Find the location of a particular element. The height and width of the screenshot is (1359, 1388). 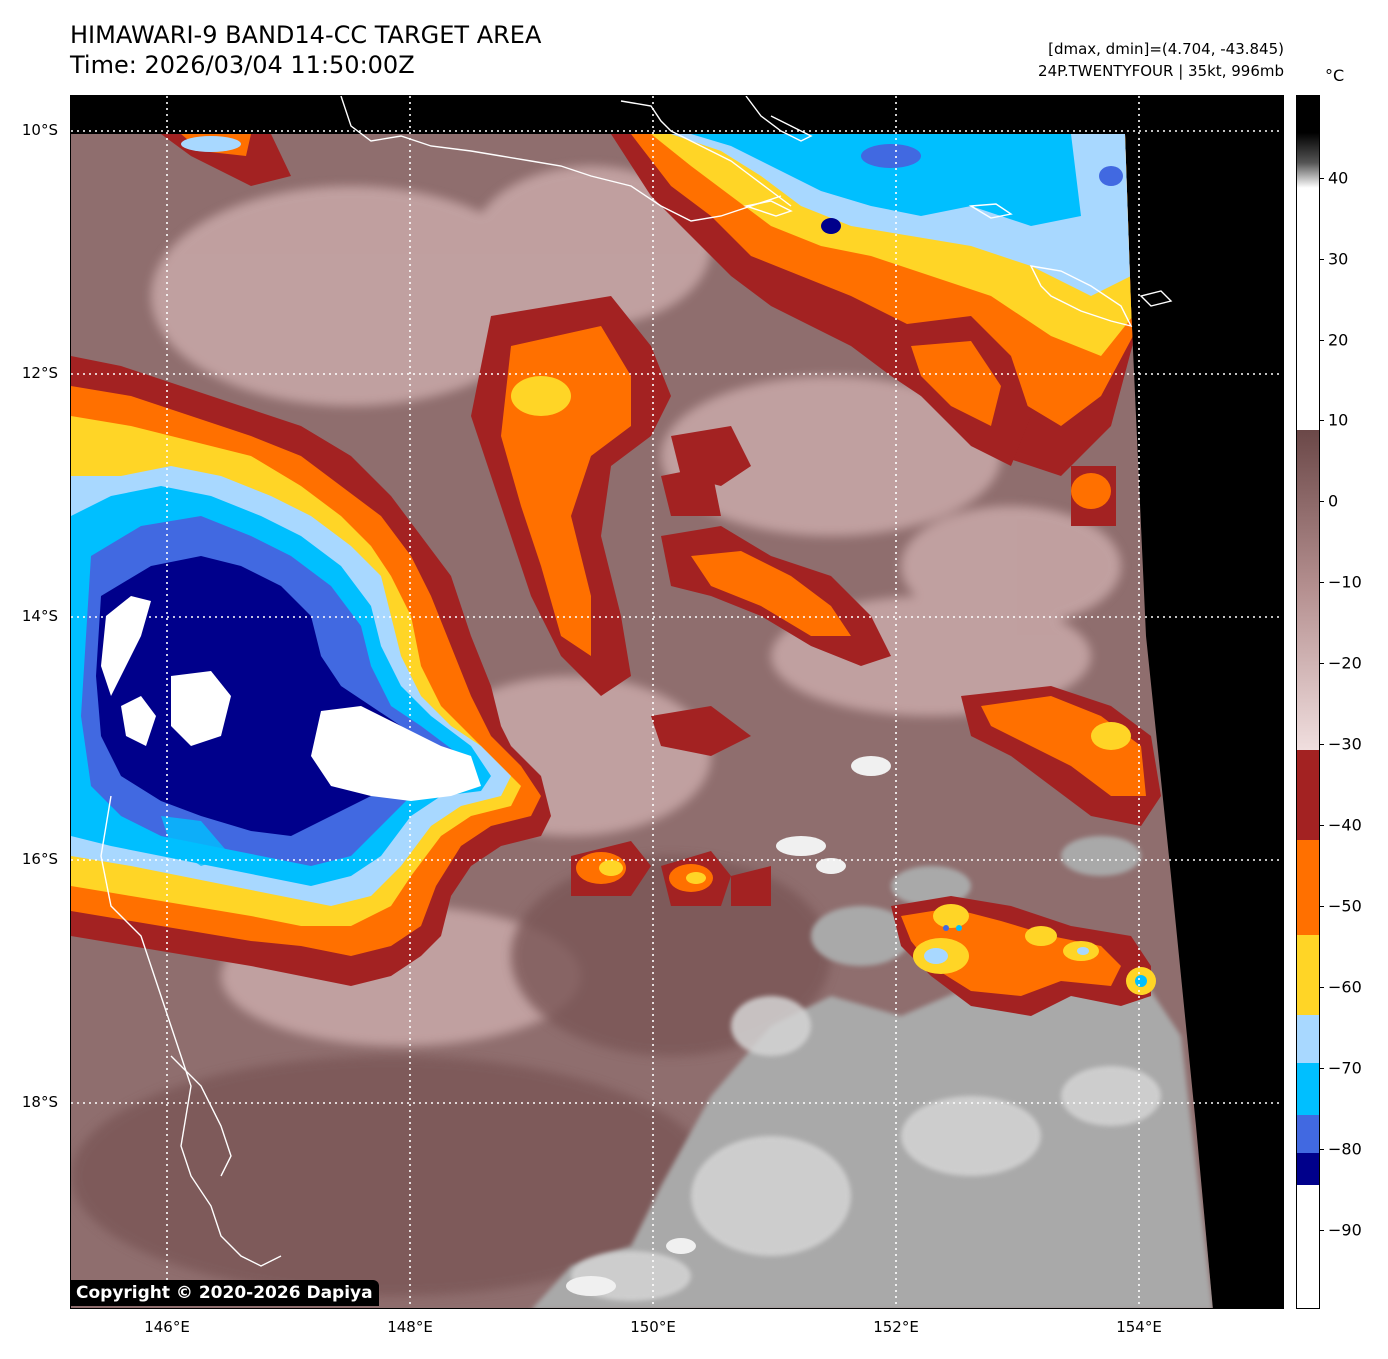

colorbar-tick-minus-30: −30 is located at coordinates (1345, 744).